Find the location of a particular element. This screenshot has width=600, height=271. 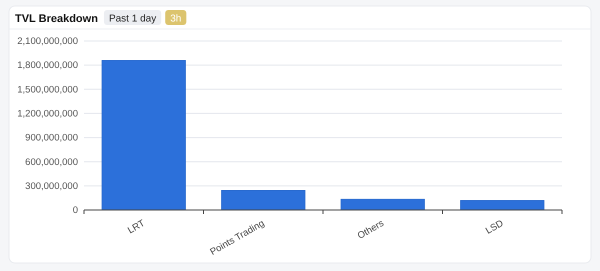

y-tick-label: 1,800,000,000 is located at coordinates (47, 66).